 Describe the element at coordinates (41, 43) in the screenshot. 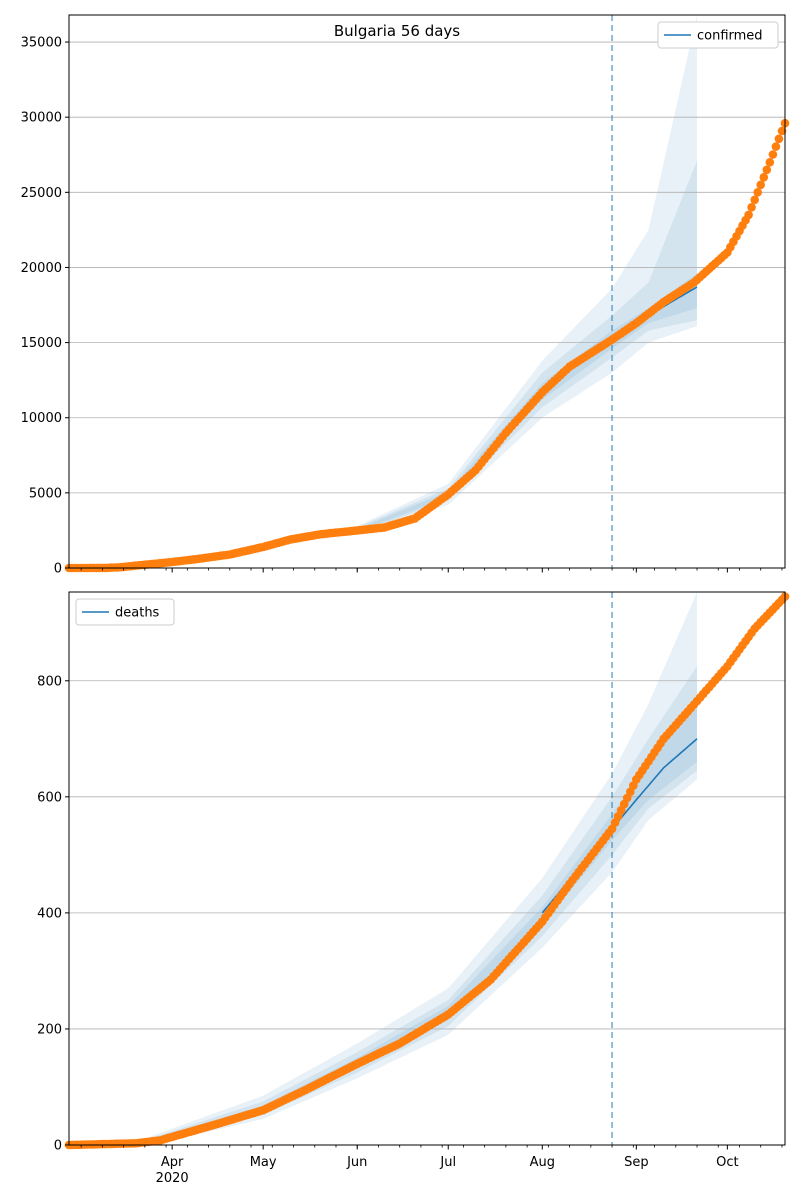

I see `y-tick-label: 35000` at that location.